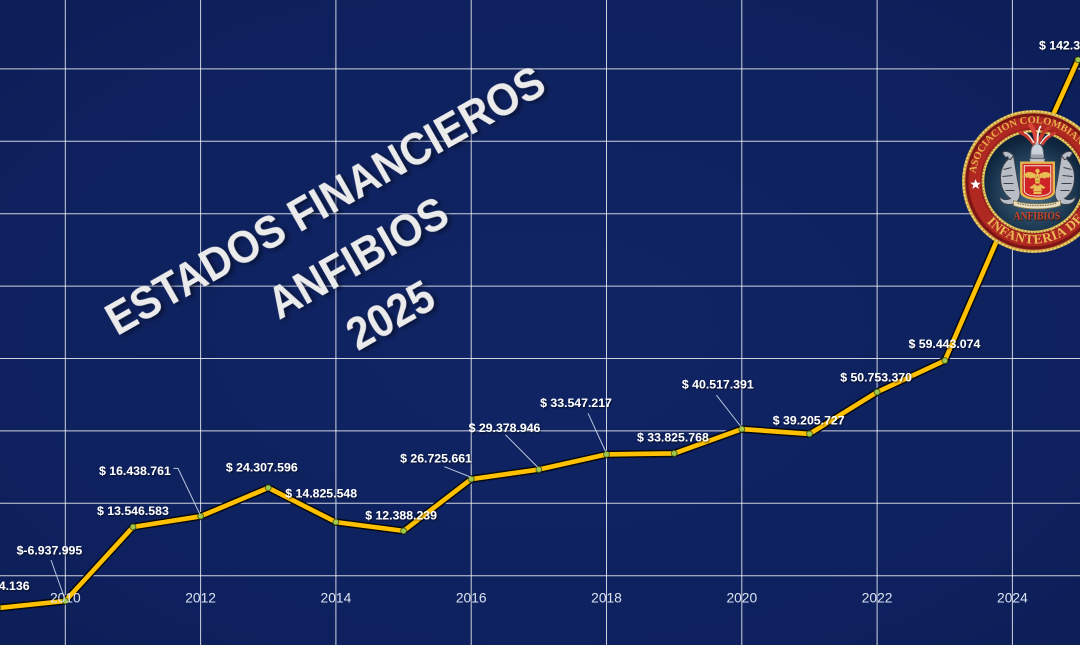 This screenshot has height=645, width=1080. What do you see at coordinates (606, 598) in the screenshot?
I see `svg-text: 2018` at bounding box center [606, 598].